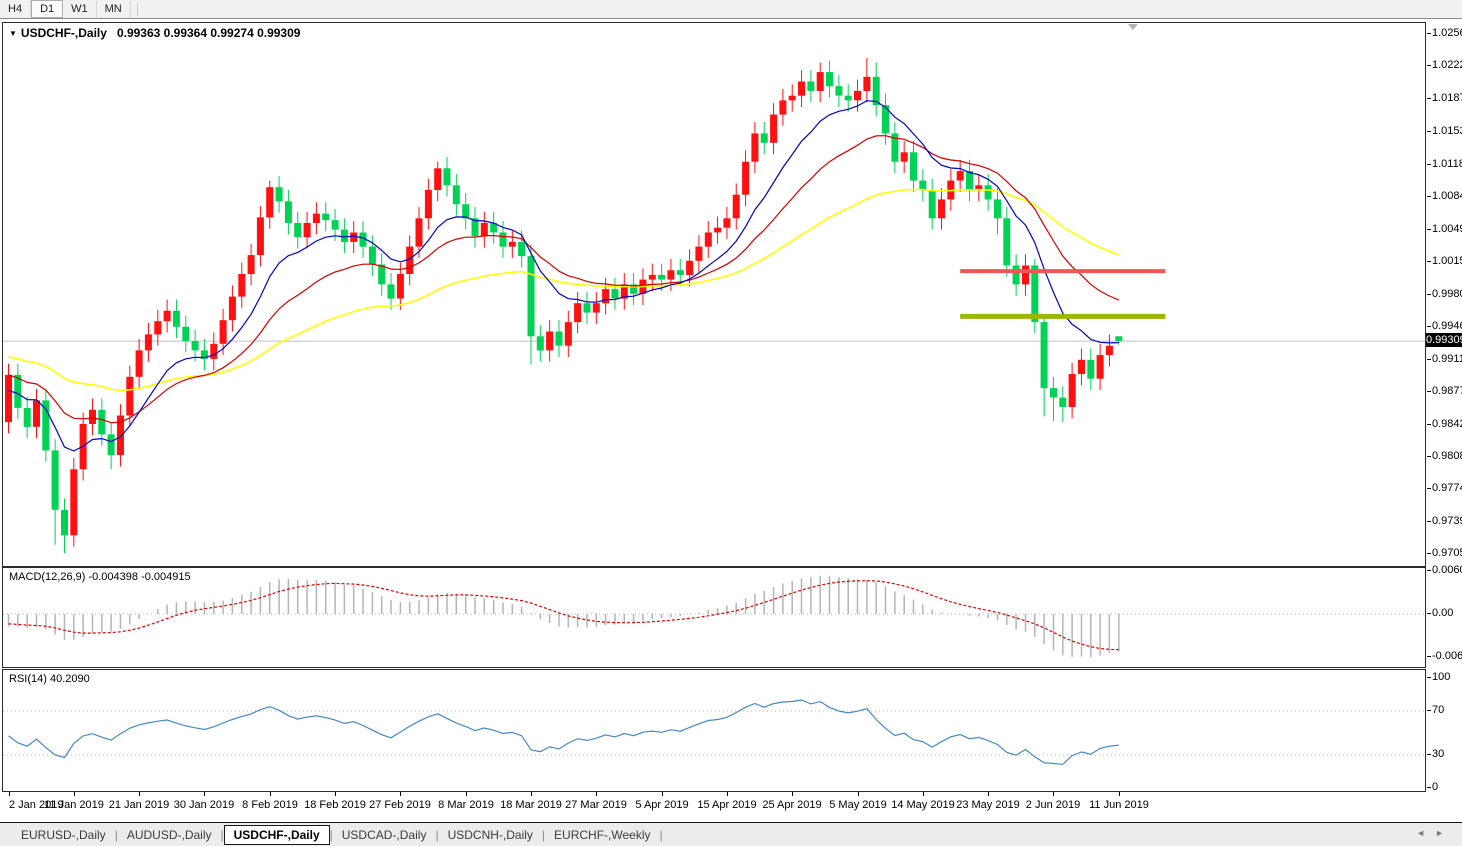  What do you see at coordinates (169, 835) in the screenshot?
I see `chart-tab-audusd: AUDUSD-,Daily` at bounding box center [169, 835].